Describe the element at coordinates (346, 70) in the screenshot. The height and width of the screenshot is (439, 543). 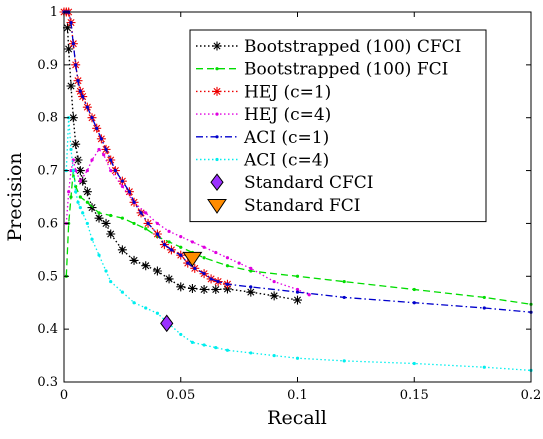
I see `legend-label: Bootstrapped (100) FCI` at that location.